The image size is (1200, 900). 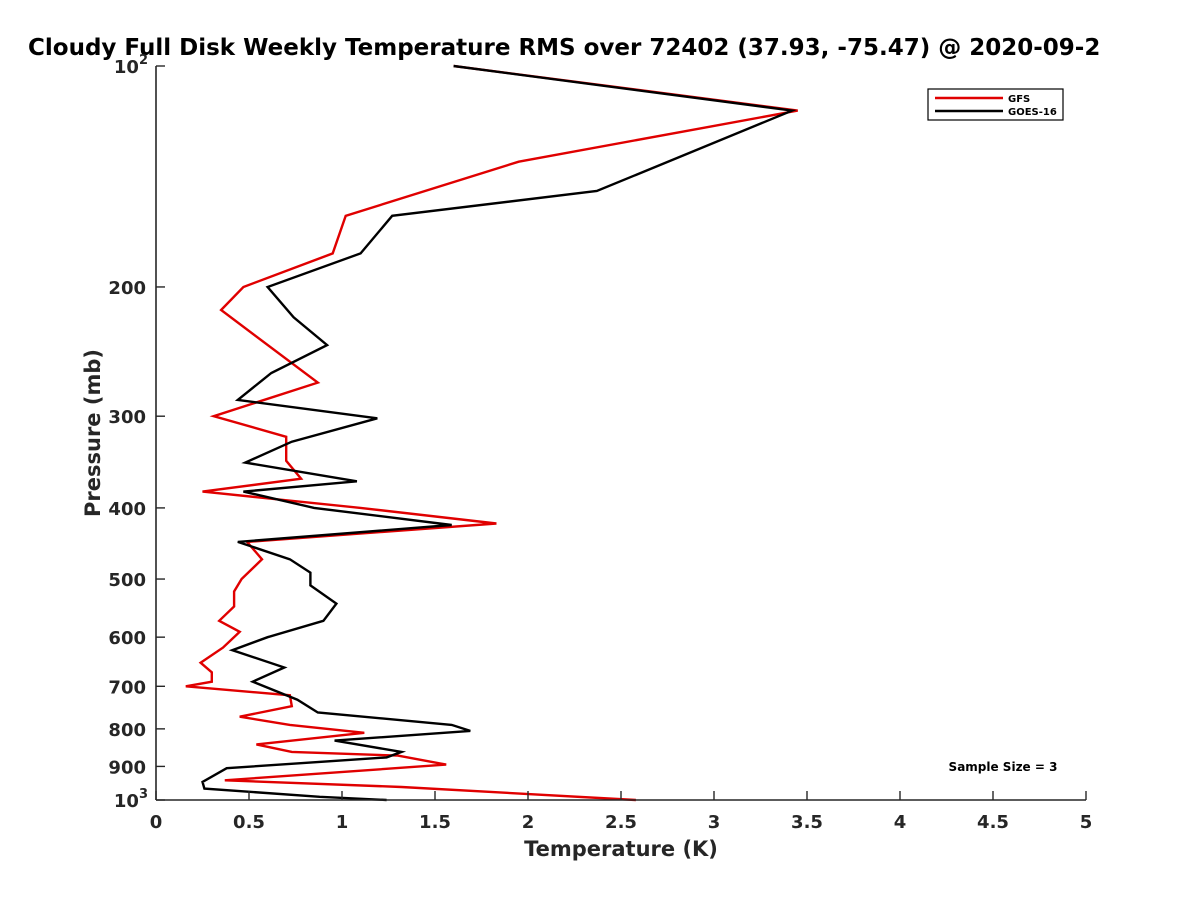 What do you see at coordinates (342, 822) in the screenshot?
I see `x-tick-label: 1` at bounding box center [342, 822].